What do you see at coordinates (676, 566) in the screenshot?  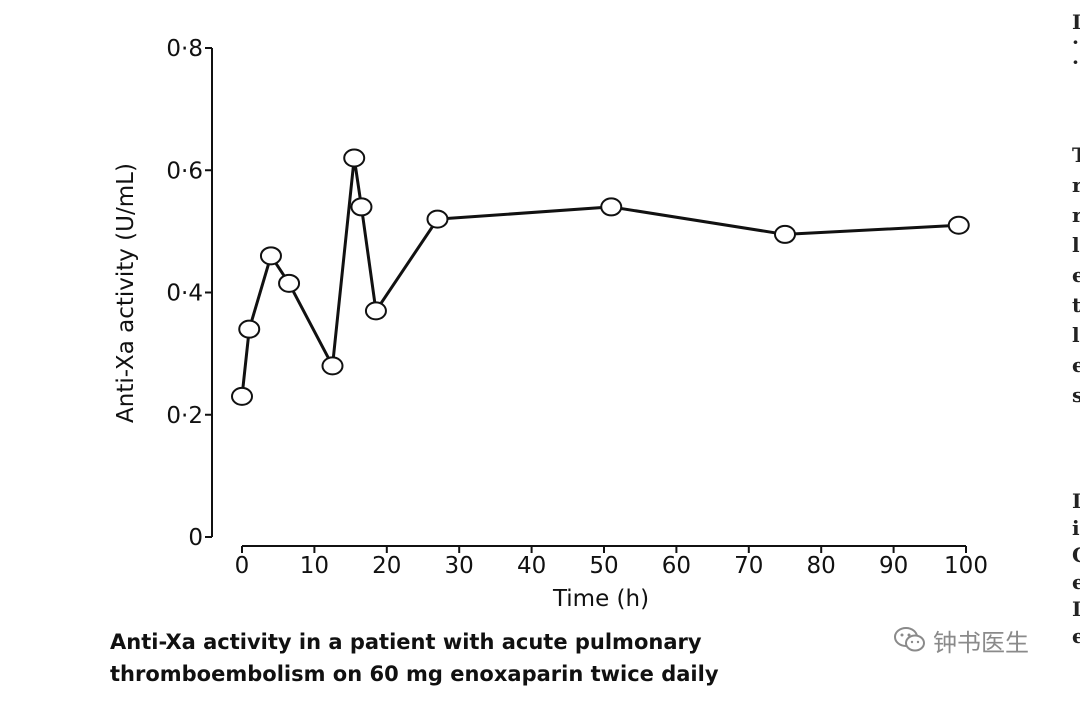 I see `x-tick-label: 60` at bounding box center [676, 566].